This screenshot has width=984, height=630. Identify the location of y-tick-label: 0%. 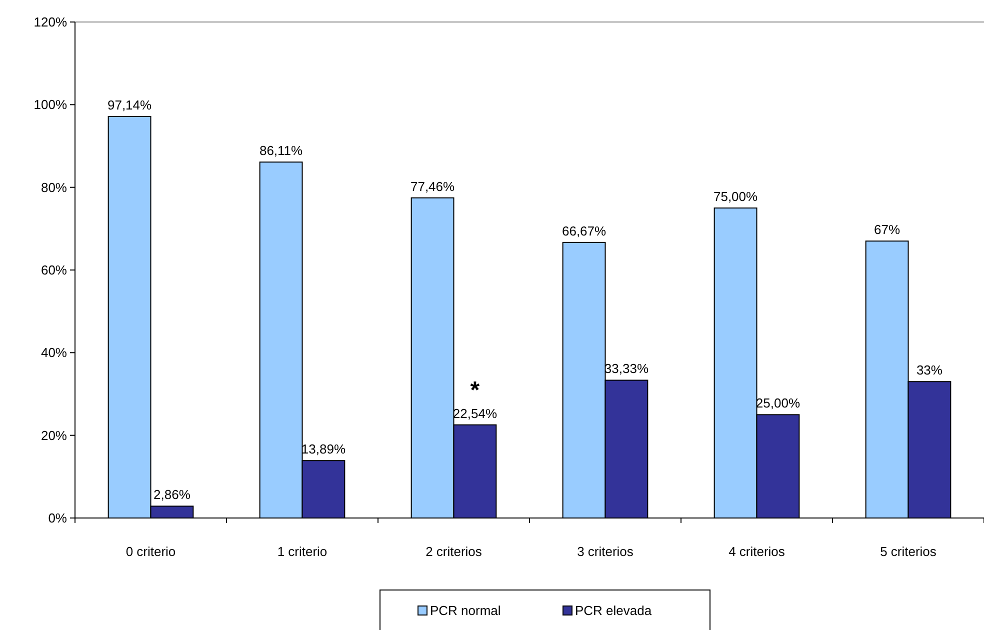
(58, 518).